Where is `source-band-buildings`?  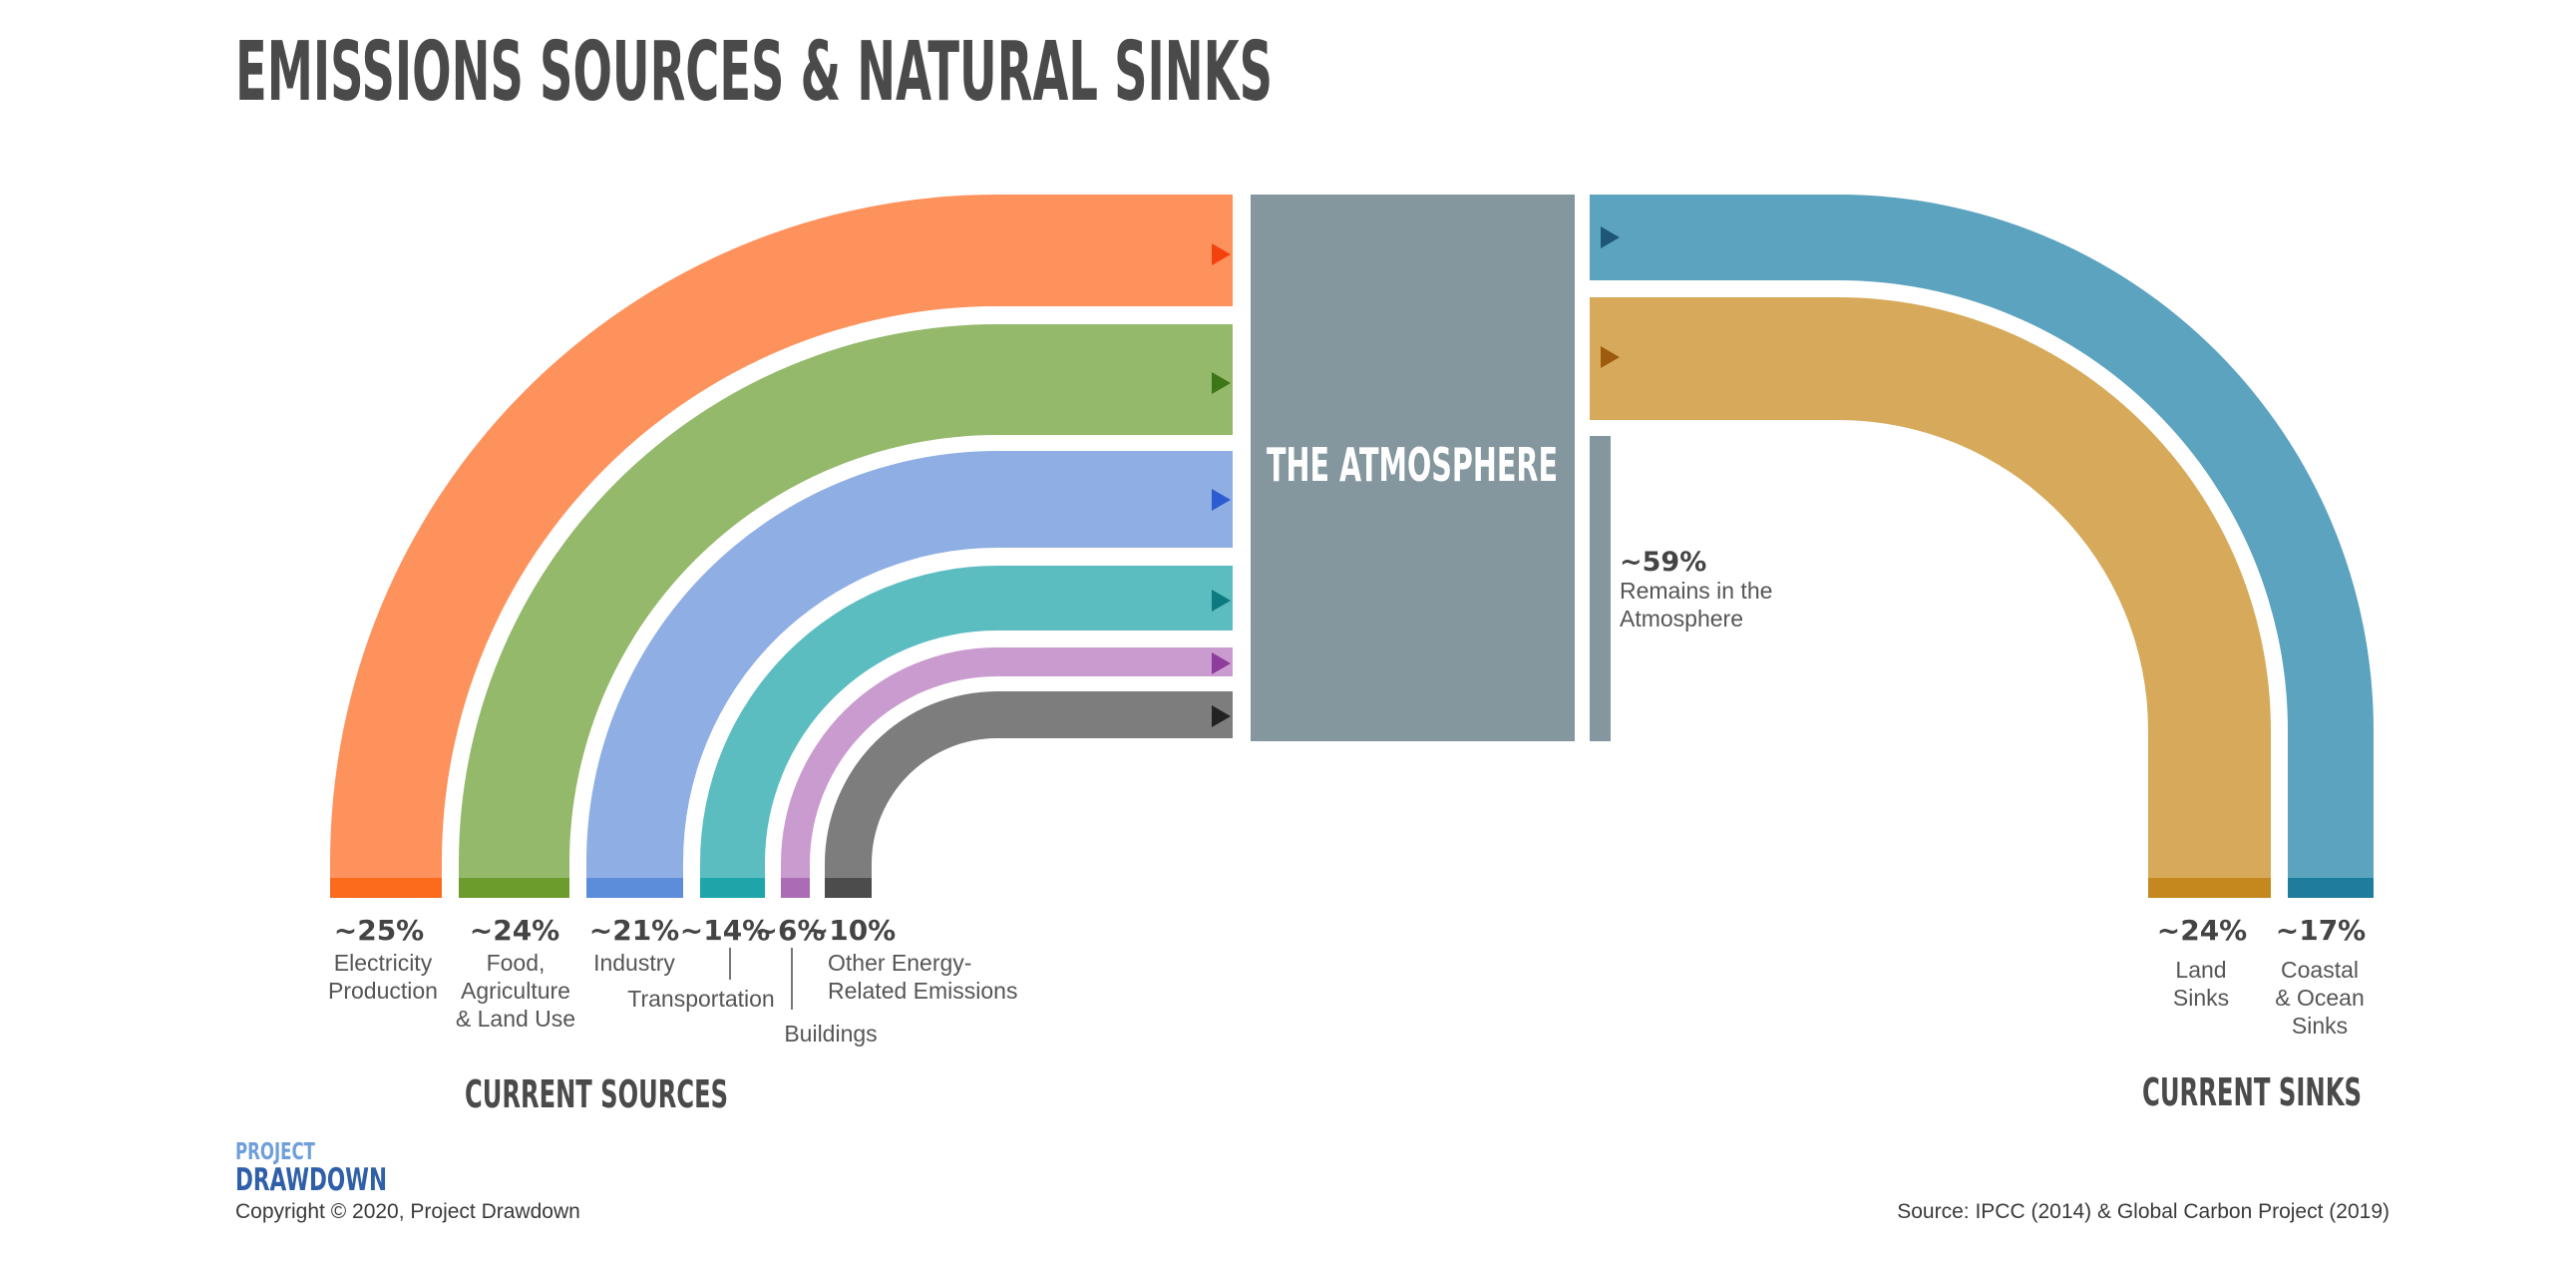
source-band-buildings is located at coordinates (1007, 762).